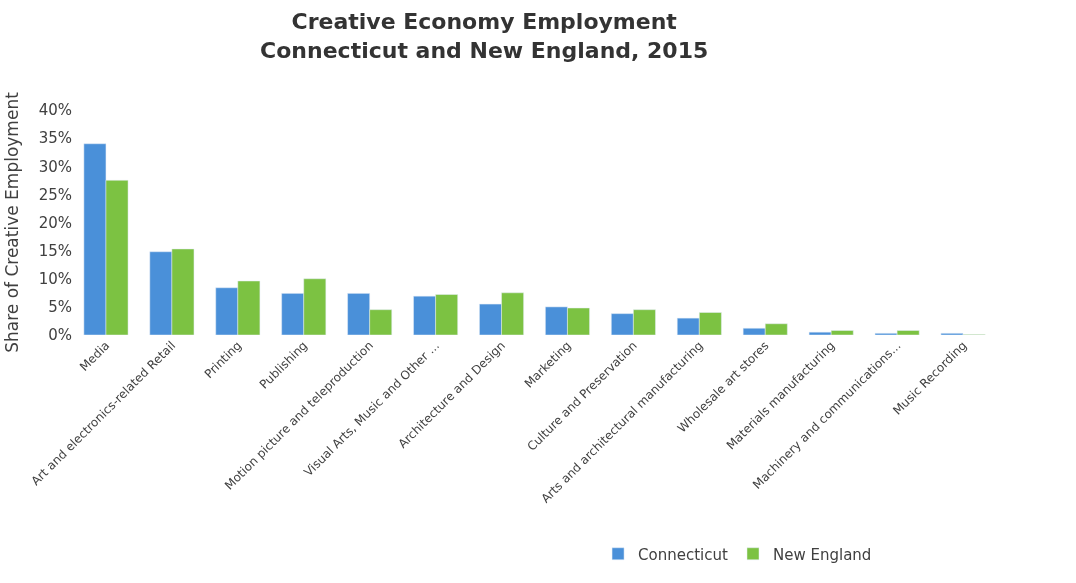 This screenshot has height=583, width=1076. I want to click on y-tick-label: 40%, so click(55, 110).